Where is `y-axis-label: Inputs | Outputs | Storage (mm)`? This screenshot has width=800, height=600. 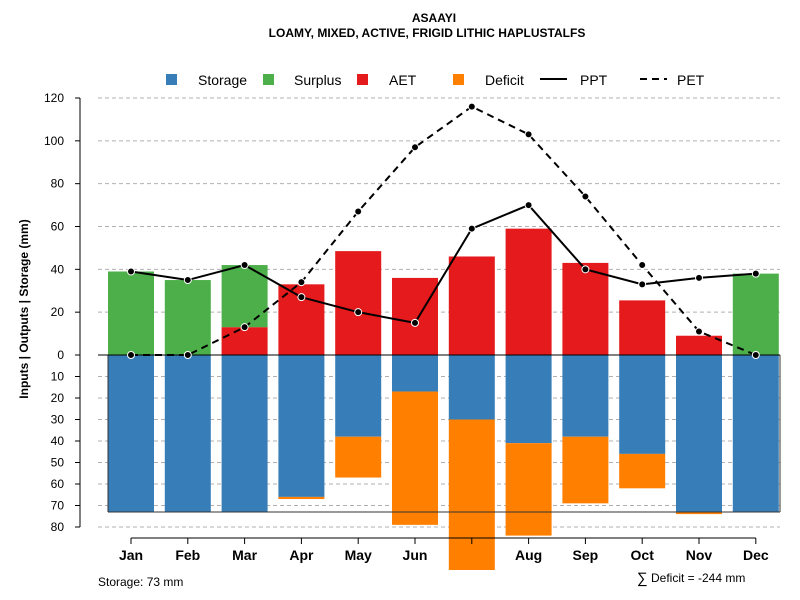
y-axis-label: Inputs | Outputs | Storage (mm) is located at coordinates (24, 308).